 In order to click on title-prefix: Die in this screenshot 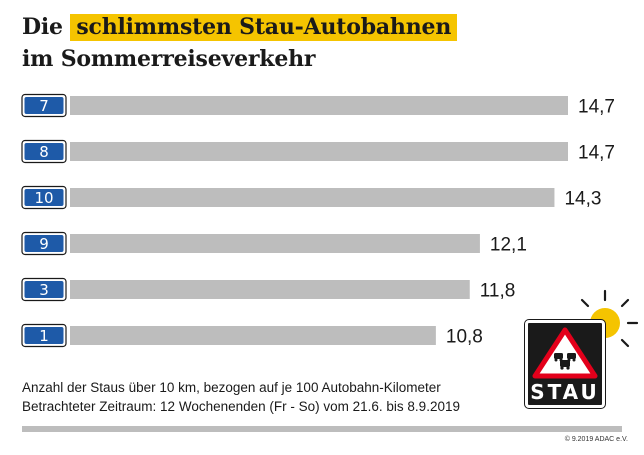, I will do `click(42, 27)`.